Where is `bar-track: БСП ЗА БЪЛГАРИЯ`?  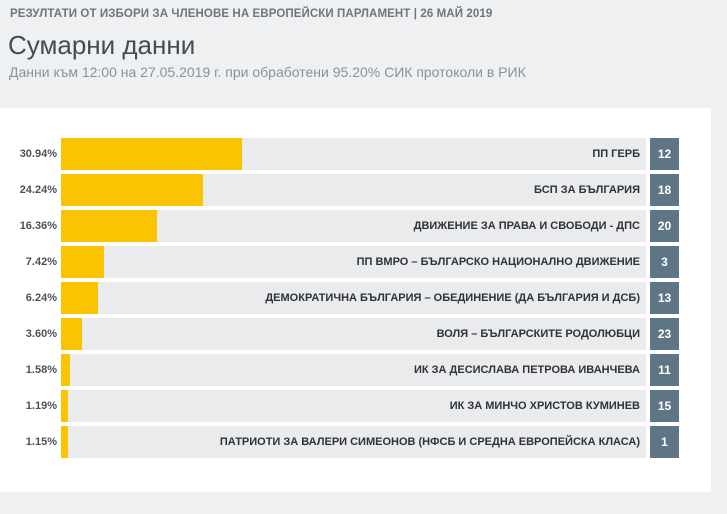 bar-track: БСП ЗА БЪЛГАРИЯ is located at coordinates (353, 190).